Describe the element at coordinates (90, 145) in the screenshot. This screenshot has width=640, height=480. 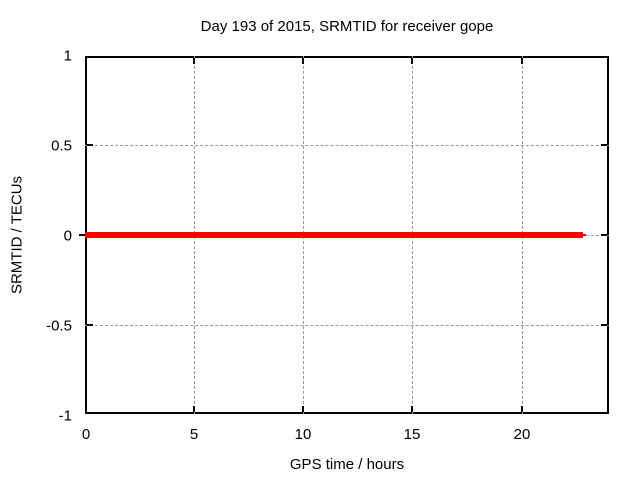
I see `y-tick-left-0p5` at that location.